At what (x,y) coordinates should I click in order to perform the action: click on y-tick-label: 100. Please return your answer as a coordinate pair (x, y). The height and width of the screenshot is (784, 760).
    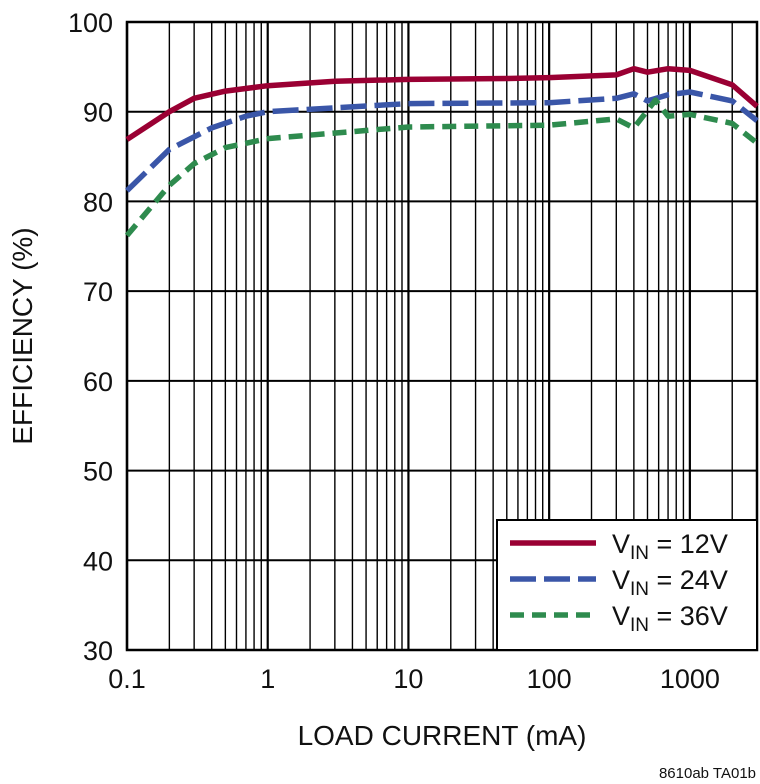
    Looking at the image, I should click on (90, 23).